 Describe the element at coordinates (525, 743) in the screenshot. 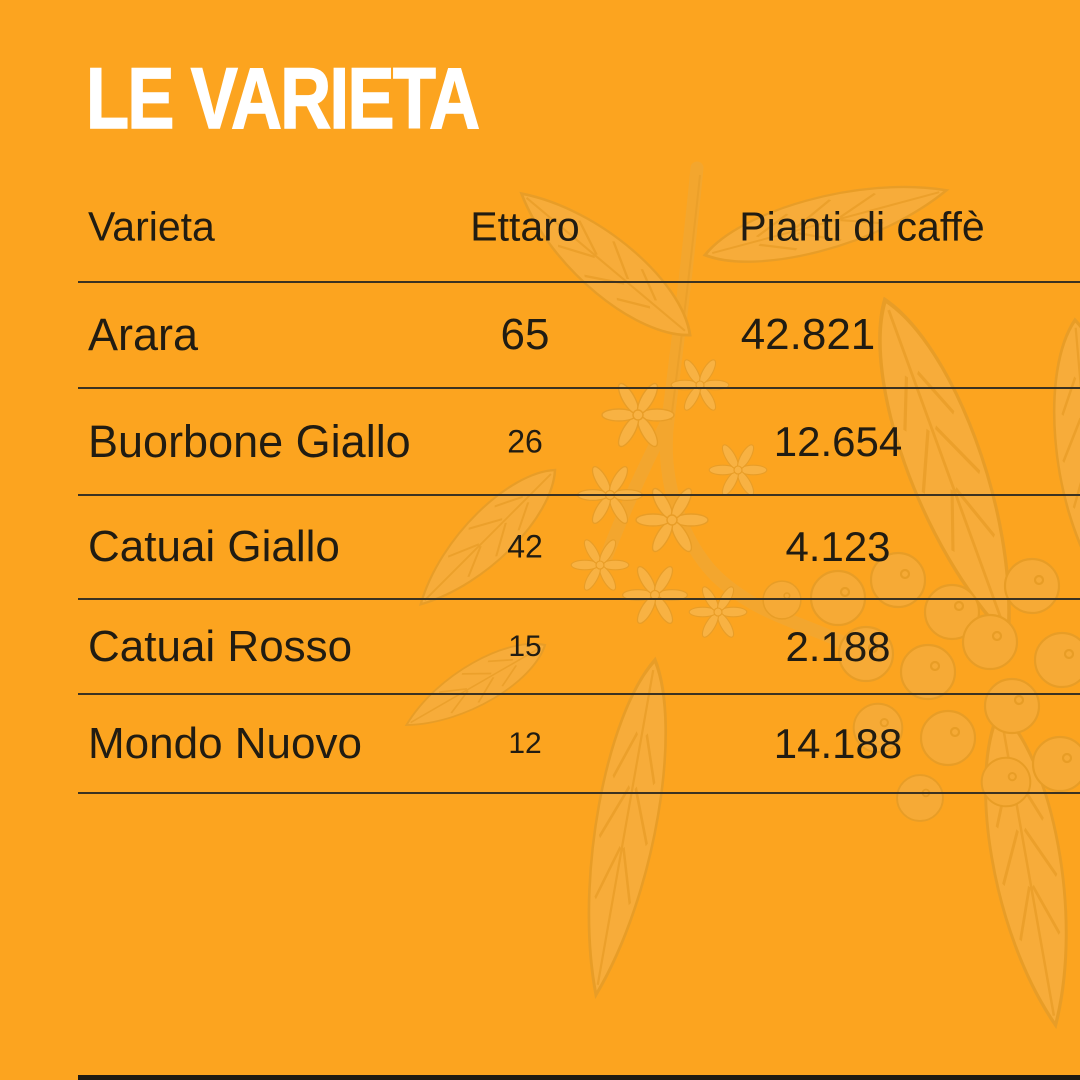

I see `cell-ettaro: 12` at that location.